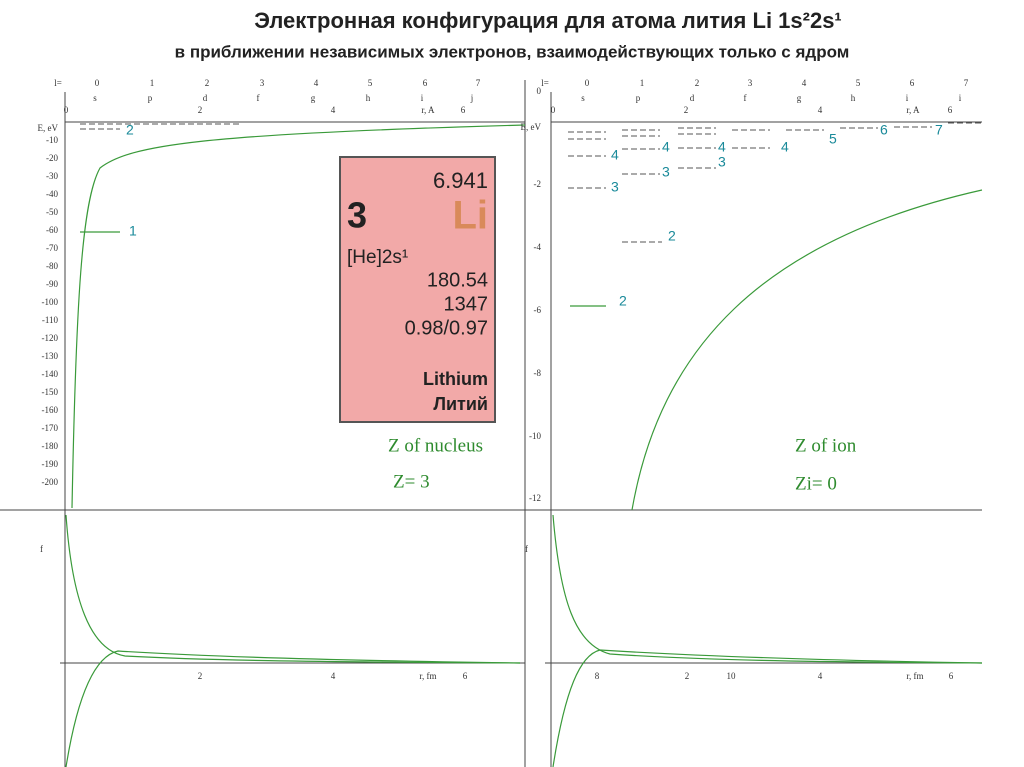 The height and width of the screenshot is (767, 1024). What do you see at coordinates (357, 215) in the screenshot?
I see `card-number: 3` at bounding box center [357, 215].